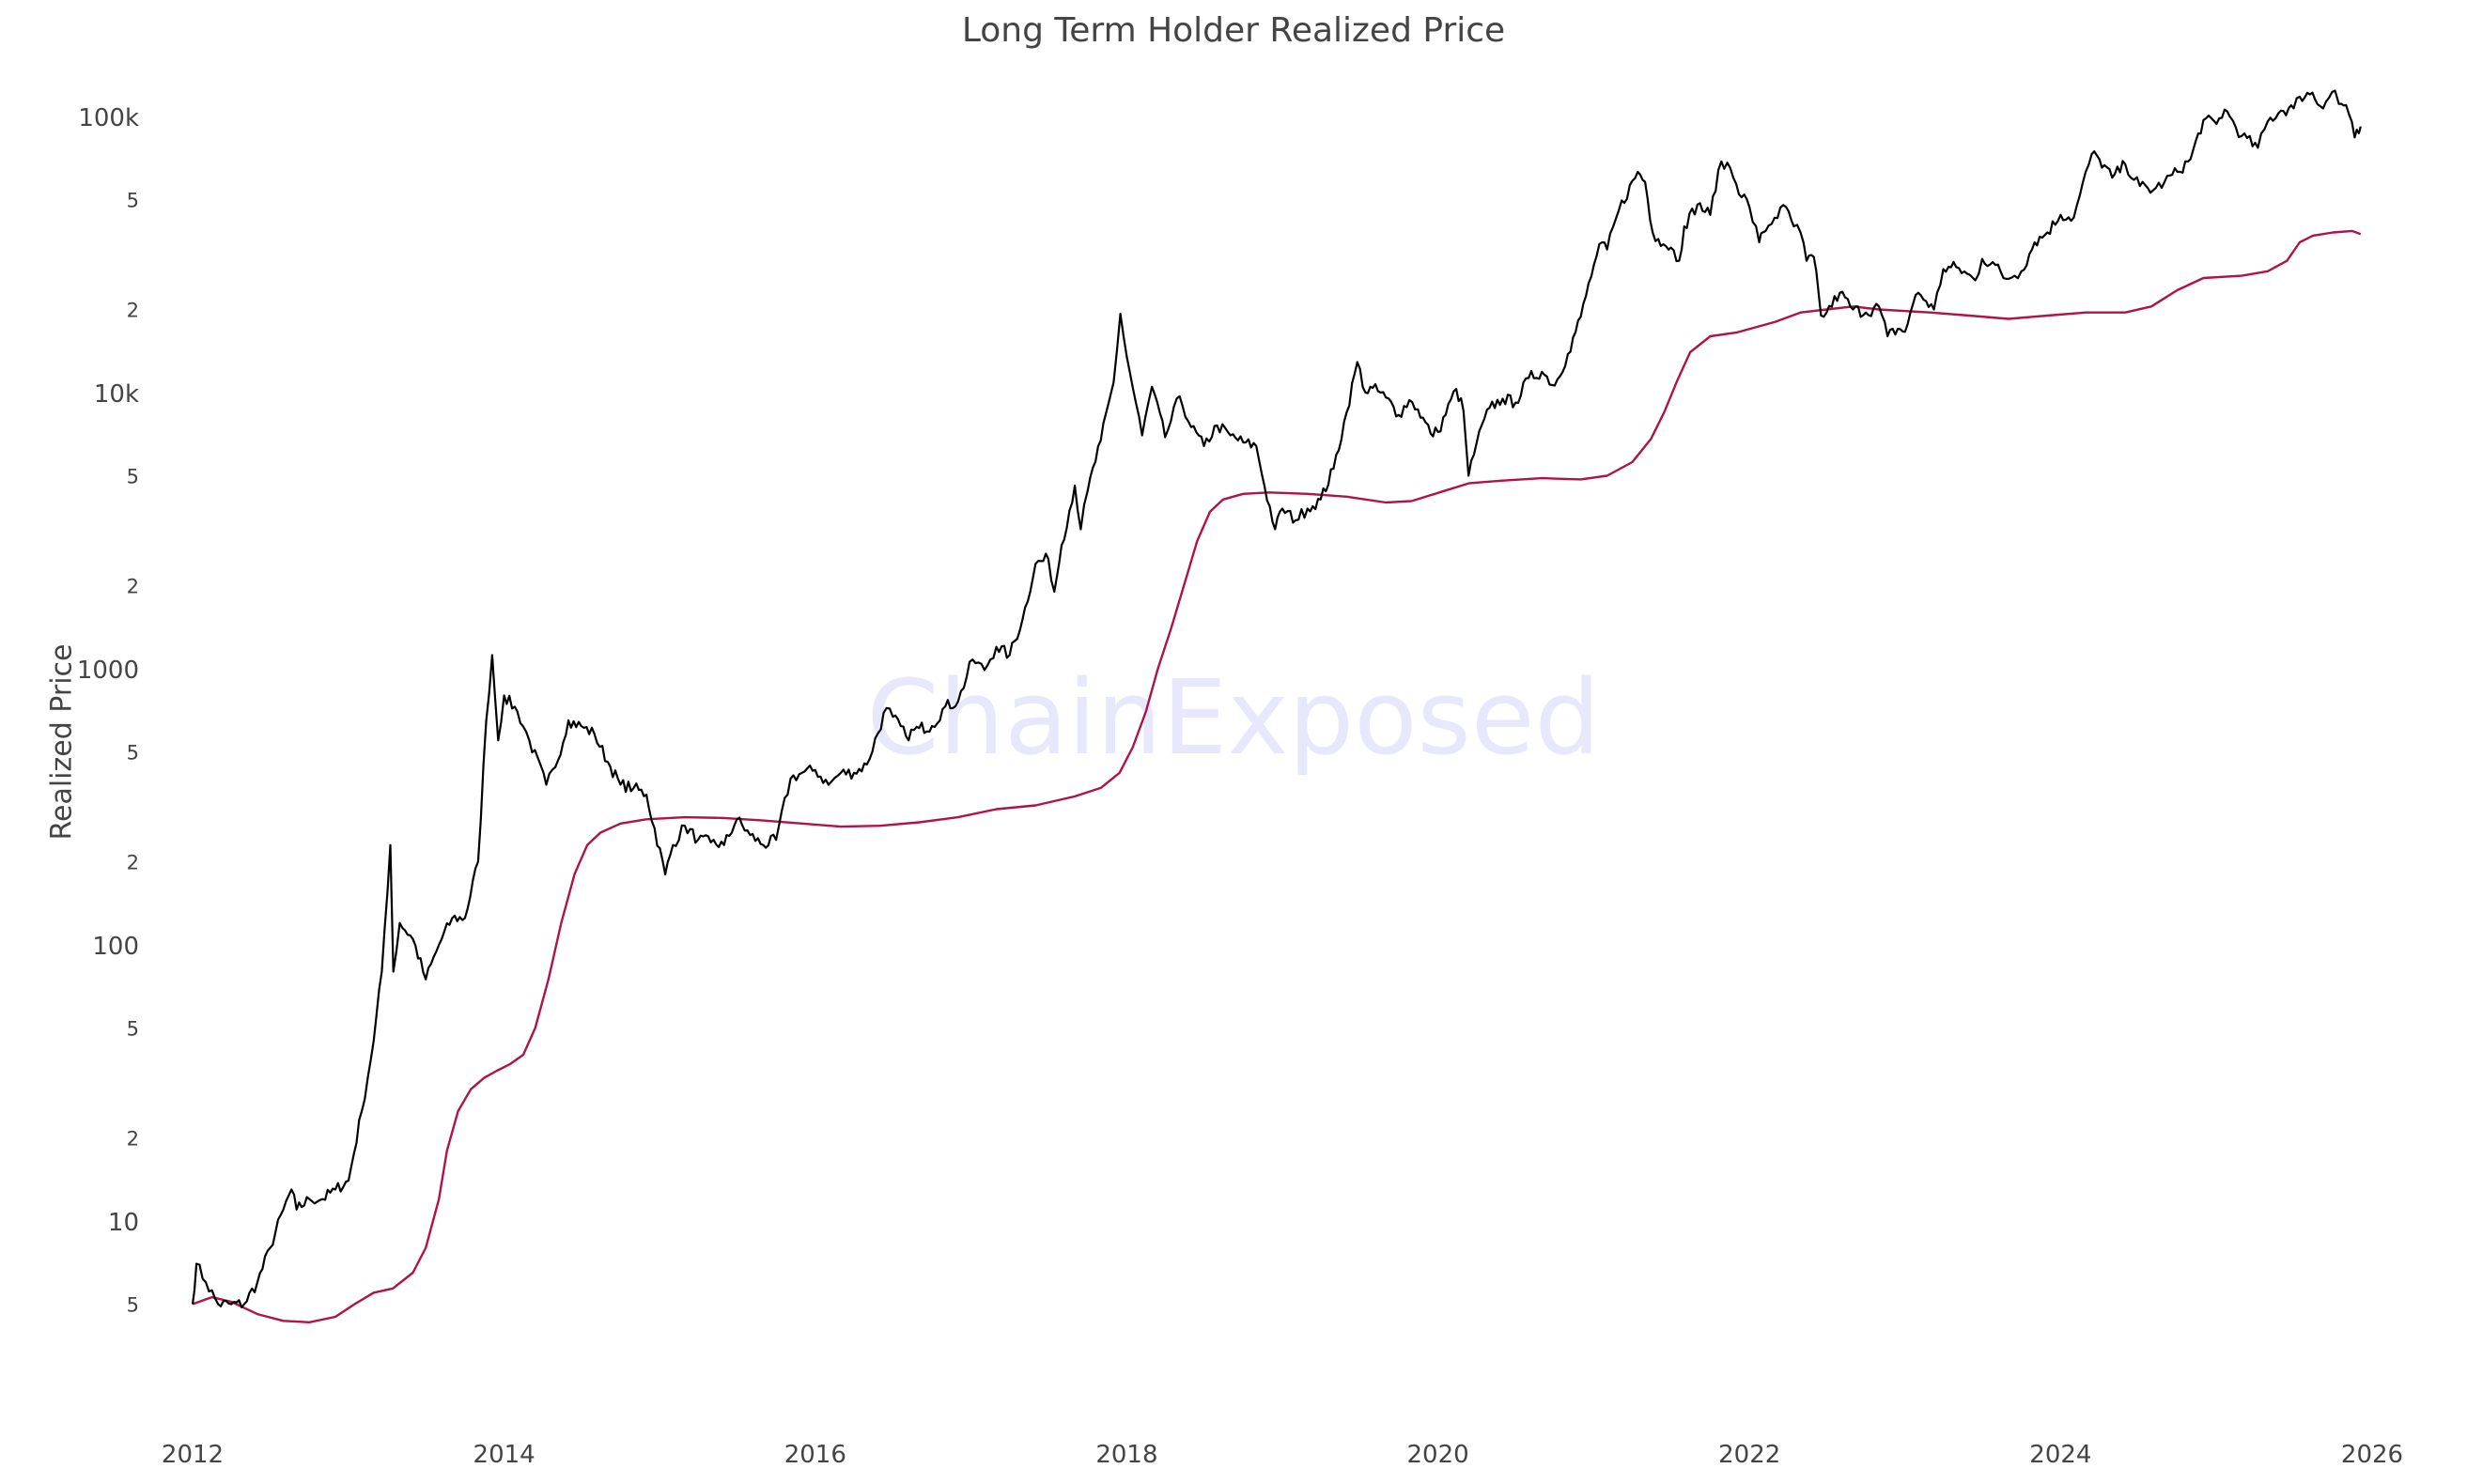 This screenshot has height=1484, width=2467. What do you see at coordinates (123, 1223) in the screenshot?
I see `y-tick-label: 10` at bounding box center [123, 1223].